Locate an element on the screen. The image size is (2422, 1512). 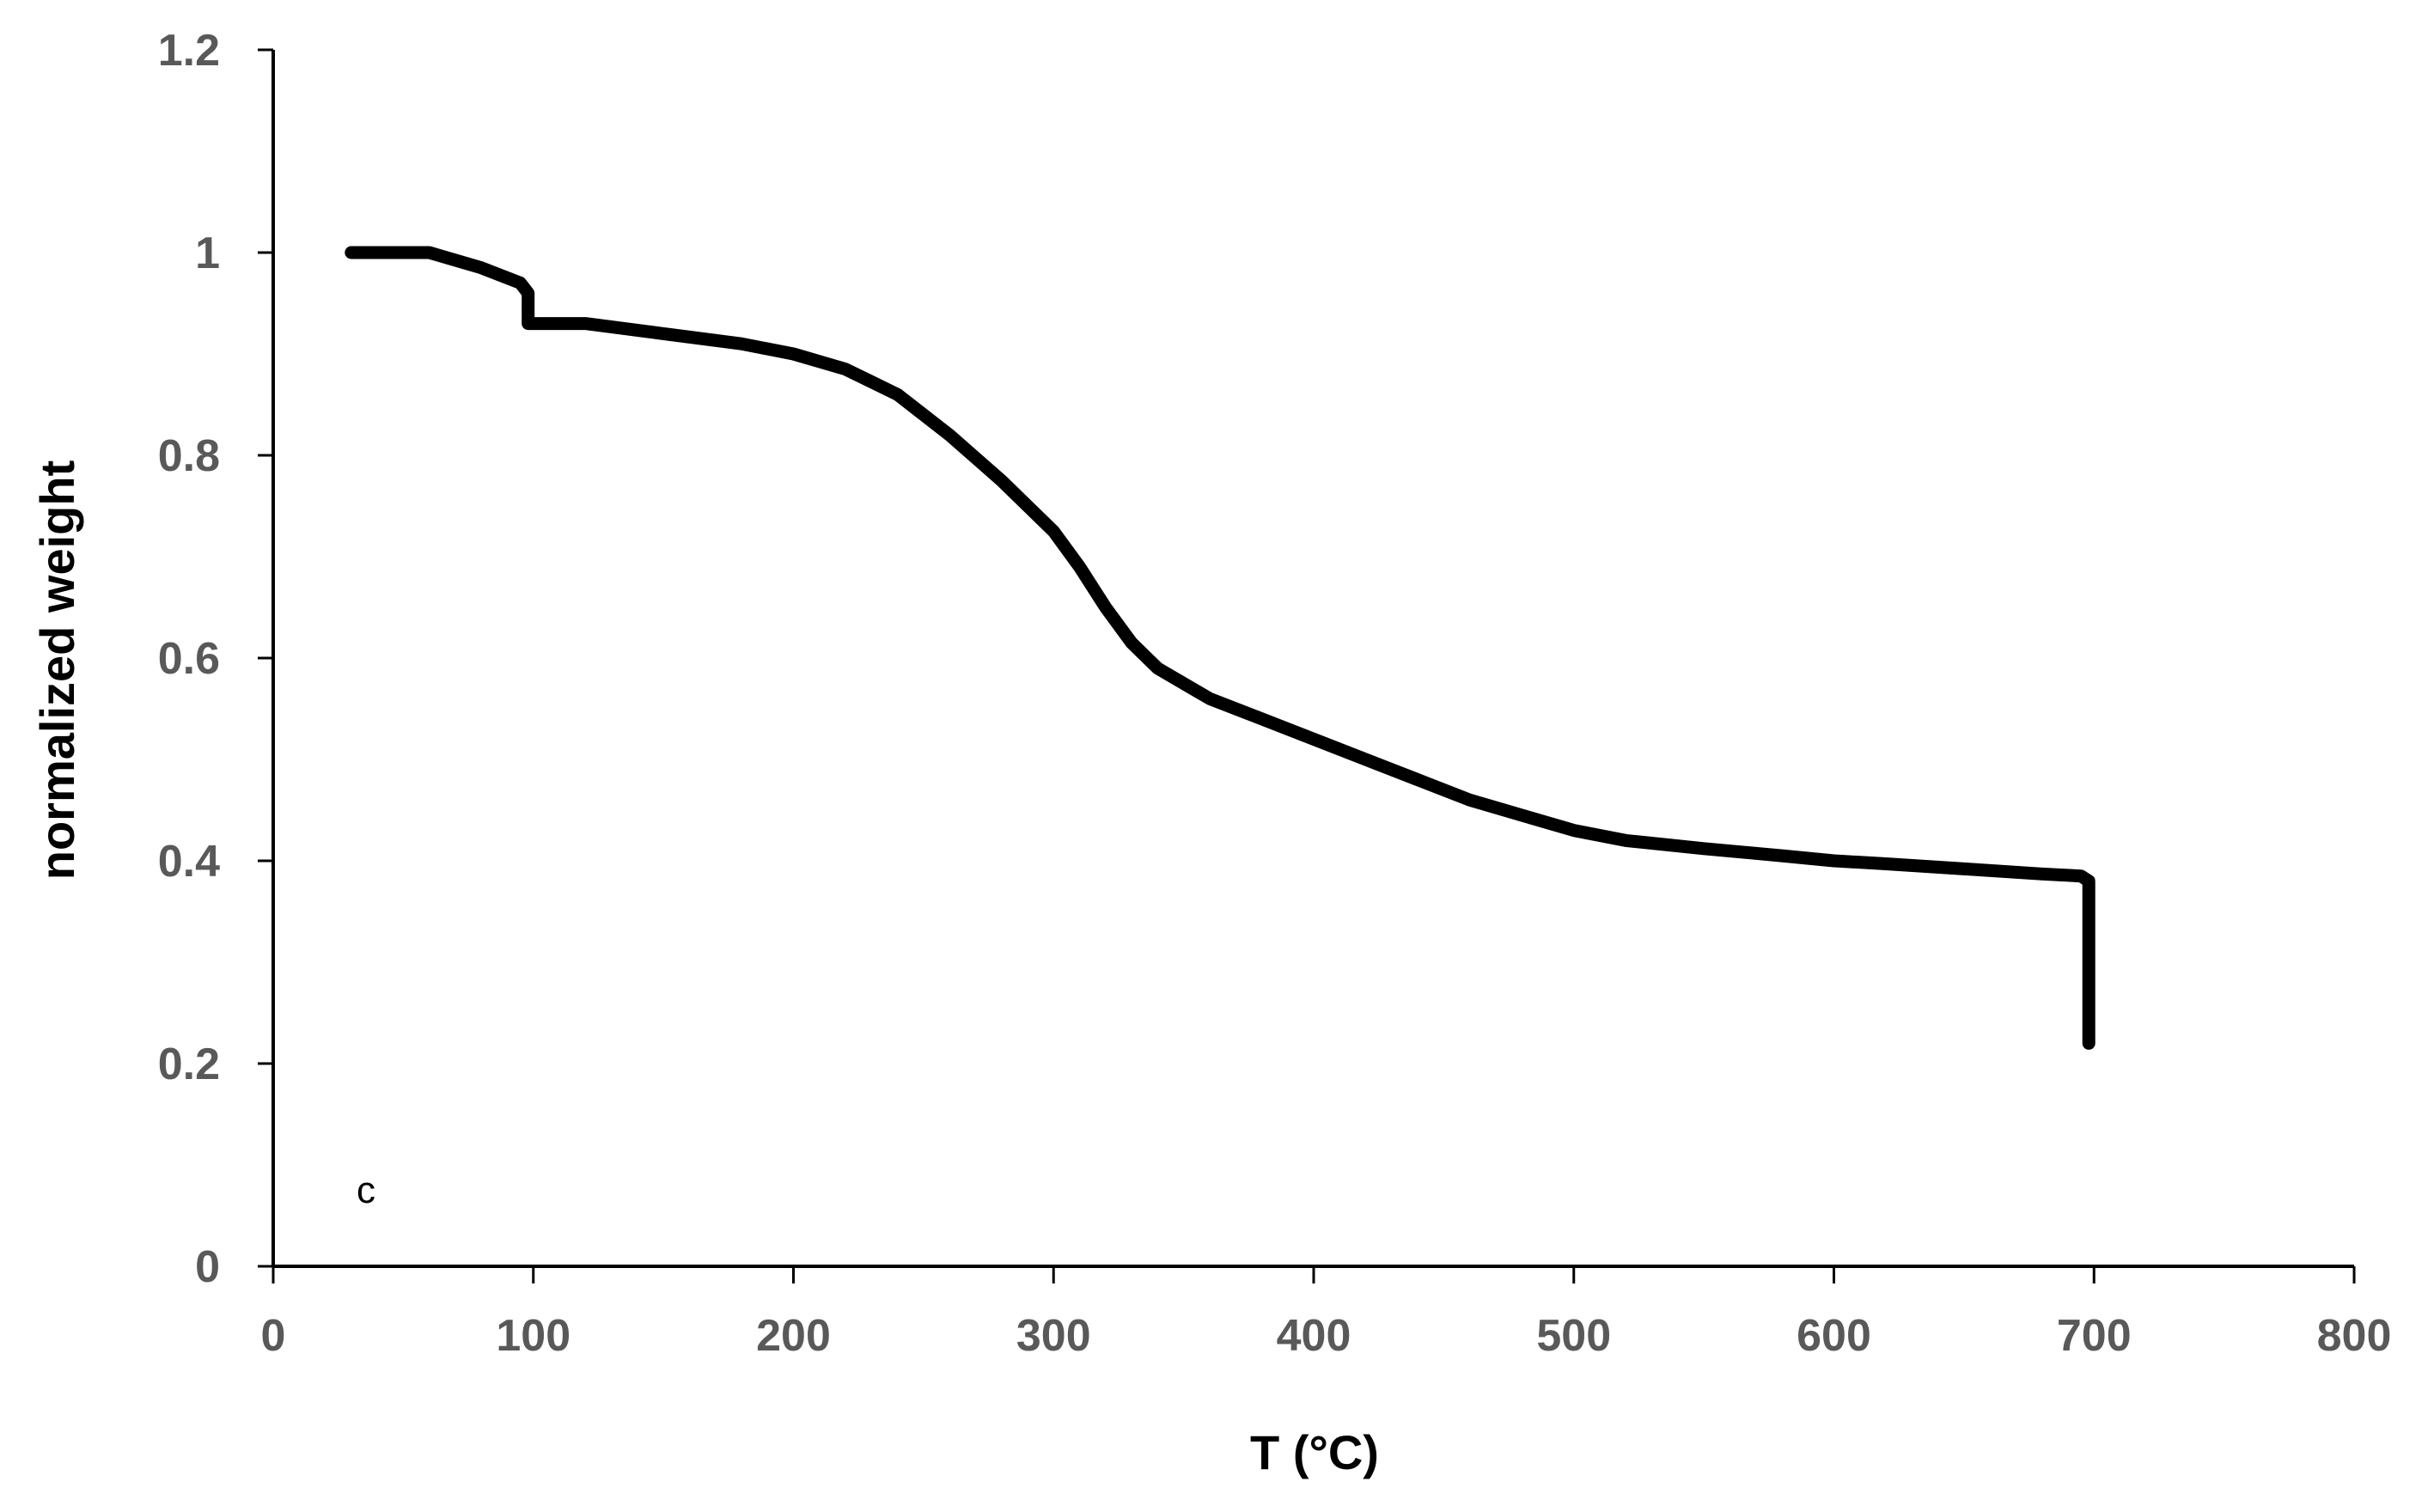
y-tick-label: 1 is located at coordinates (207, 253).